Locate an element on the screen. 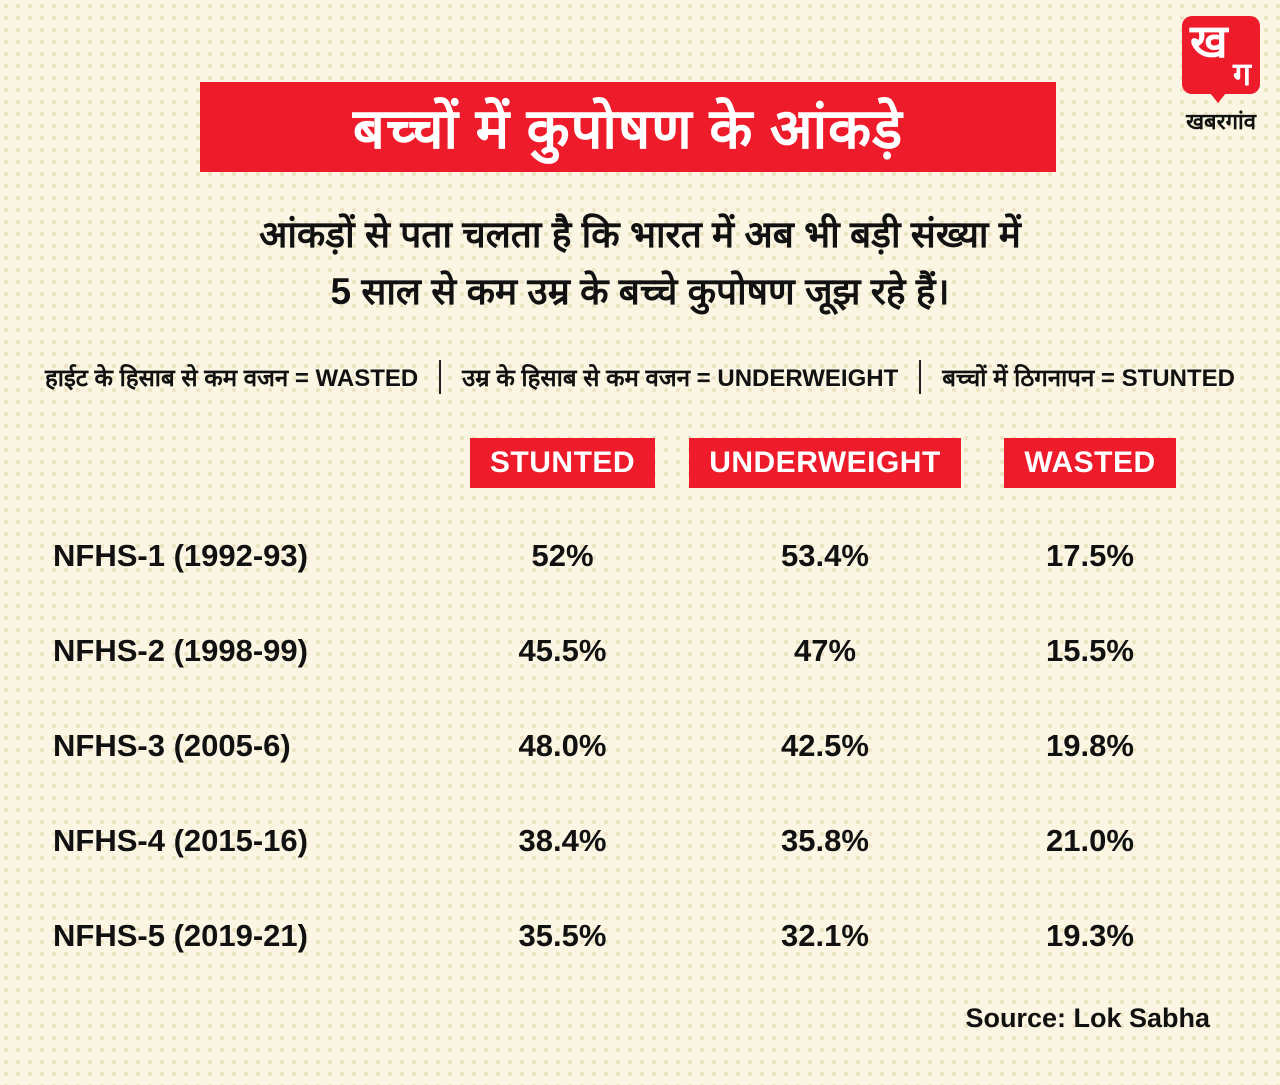  khabargaon-logo: ख ग खबरगांव is located at coordinates (1221, 76).